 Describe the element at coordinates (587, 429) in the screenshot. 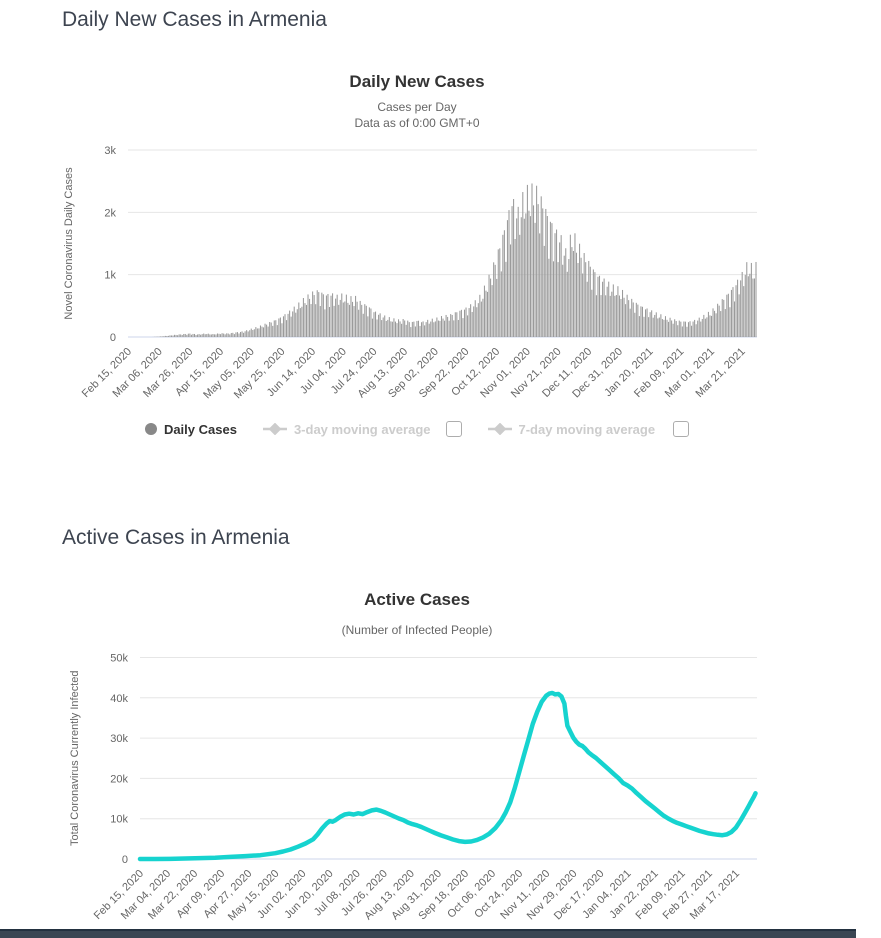

I see `legend-label-7day-average: 7-day moving average` at that location.